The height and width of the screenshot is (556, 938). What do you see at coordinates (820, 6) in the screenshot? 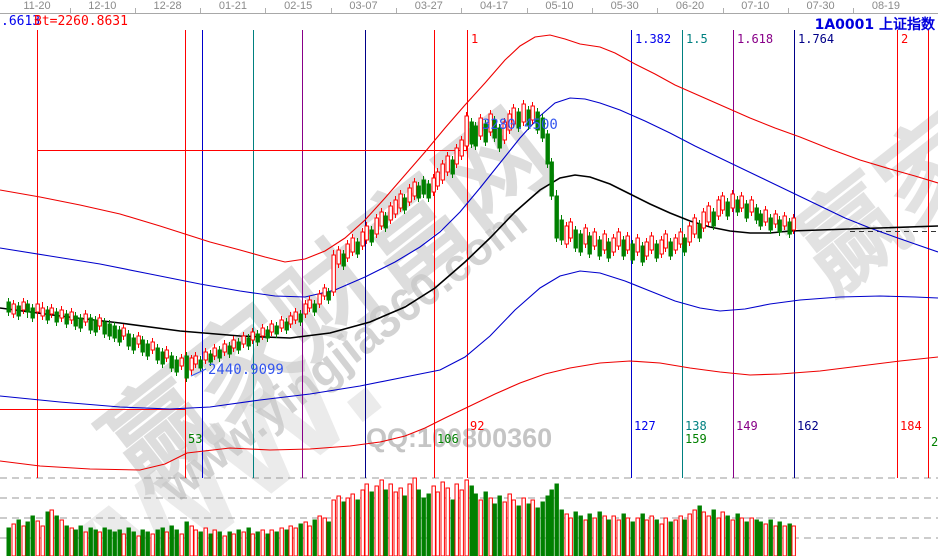
I see `date-axis-label: 07-30` at bounding box center [820, 6].